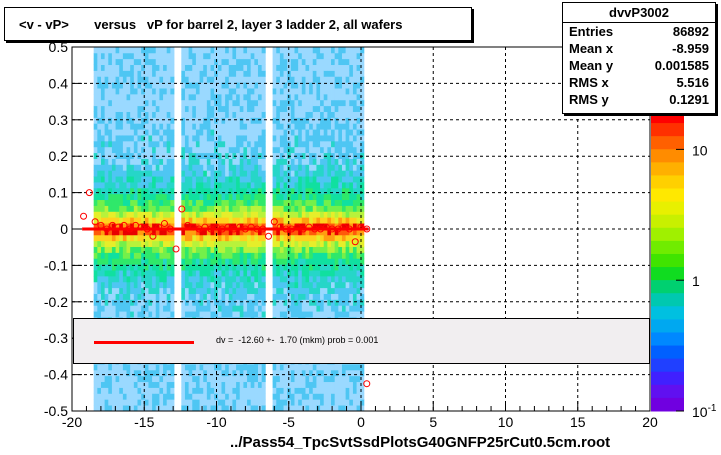 The image size is (721, 455). I want to click on stats-row-rms-y: RMS y 0.1291, so click(639, 99).